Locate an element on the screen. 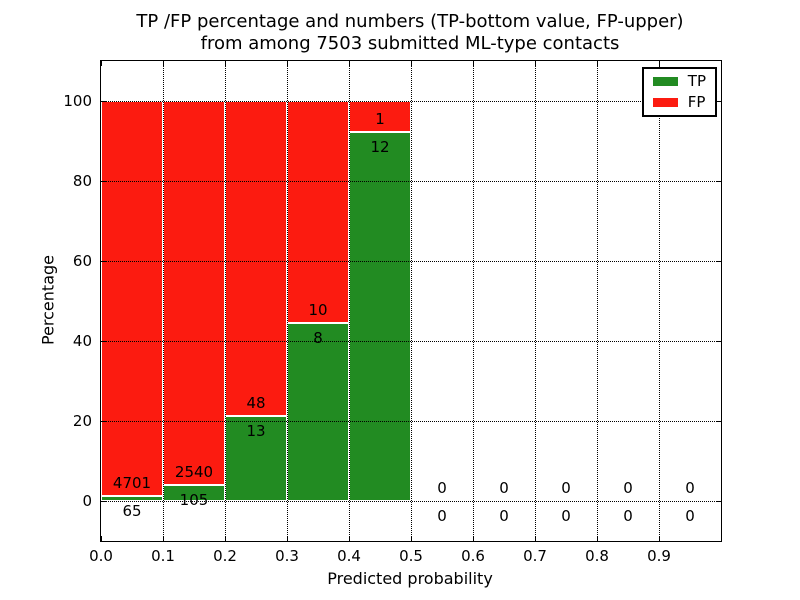 The image size is (800, 600). legend-label-tp: TP is located at coordinates (696, 81).